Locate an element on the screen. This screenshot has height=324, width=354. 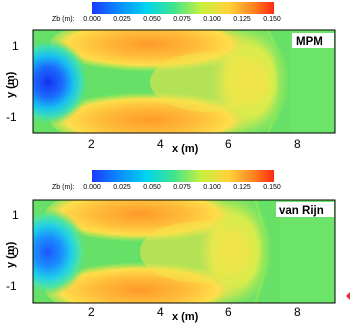
colorbar-bottom-tick-0: 0.000 is located at coordinates (92, 187).